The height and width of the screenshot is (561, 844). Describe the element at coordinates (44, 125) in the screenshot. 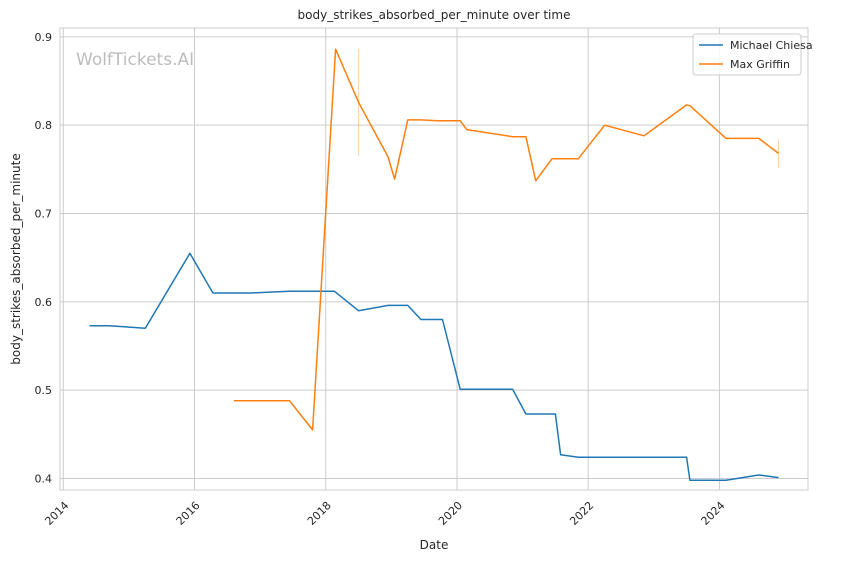

I see `y-tick-label: 0.8` at that location.